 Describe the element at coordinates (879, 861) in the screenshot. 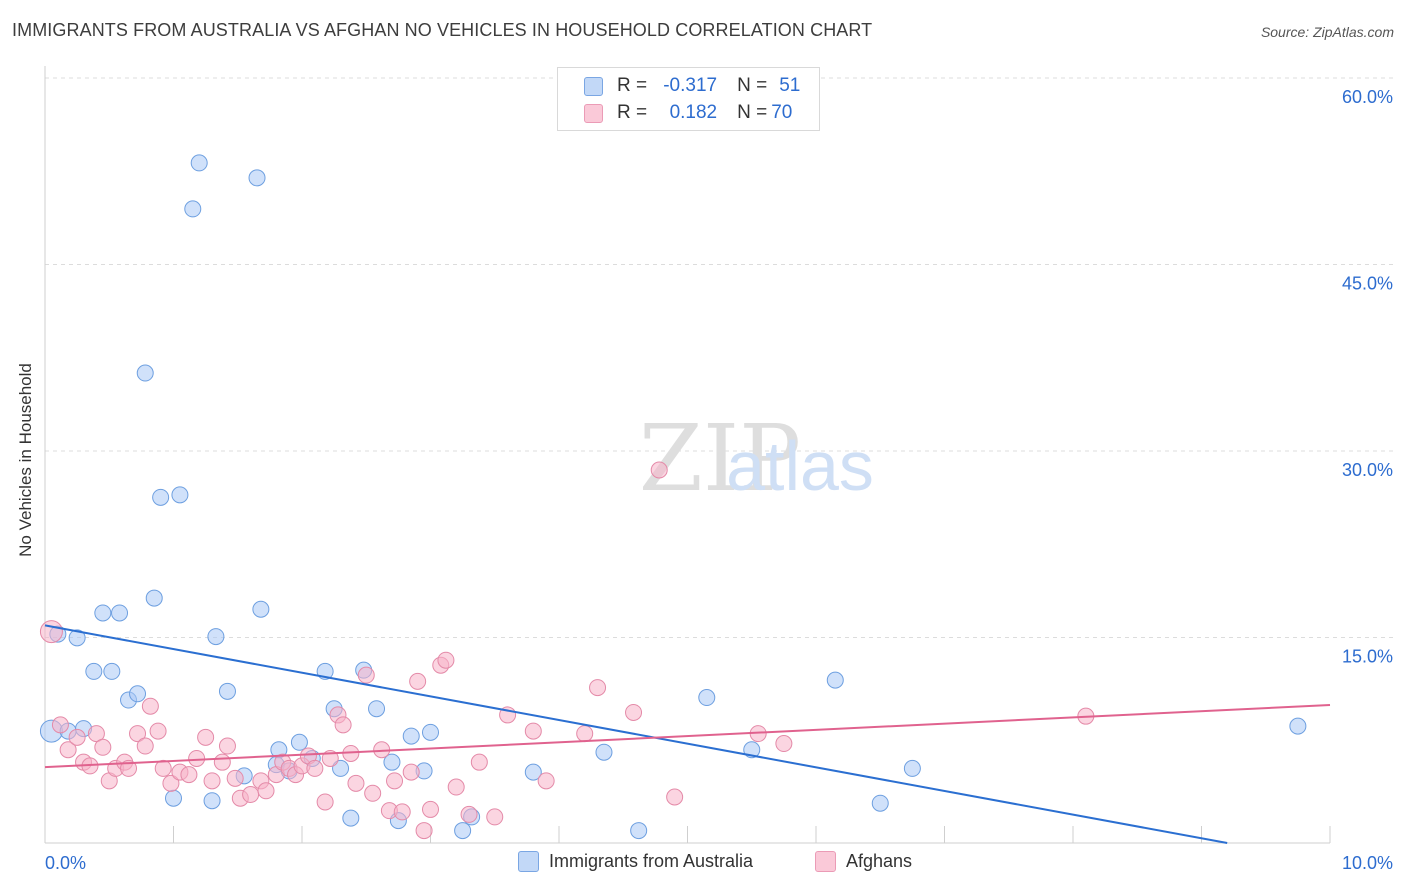

I see `legend-label-afghans: Afghans` at that location.